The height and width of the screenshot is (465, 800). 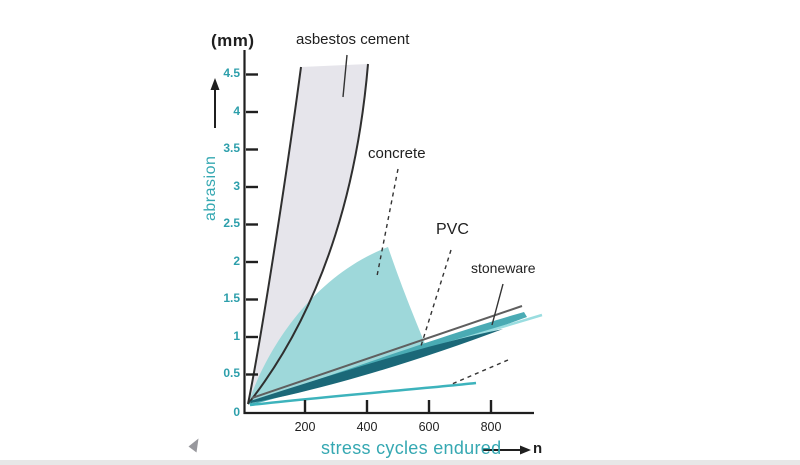 What do you see at coordinates (436, 298) in the screenshot?
I see `pvc-leader-line` at bounding box center [436, 298].